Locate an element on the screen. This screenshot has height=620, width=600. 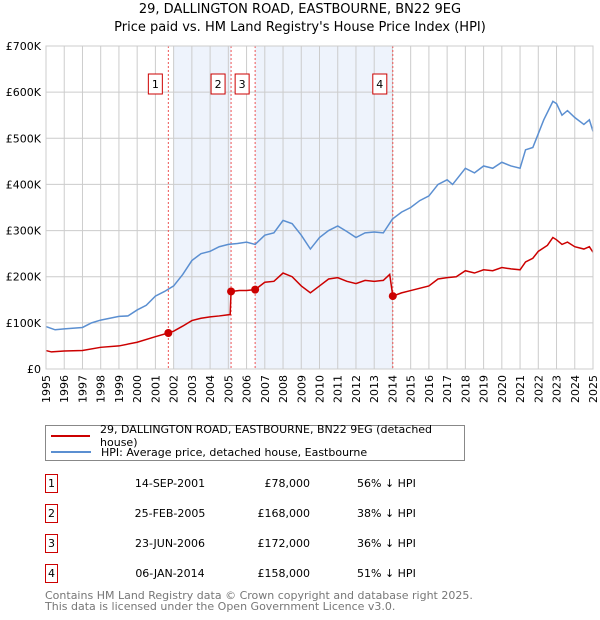
transaction-row: 4 06-JAN-2014 £158,000 51% ↓ HPI is located at coordinates (245, 574).